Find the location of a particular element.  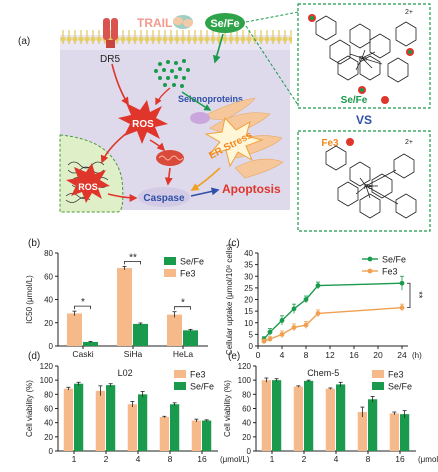

y-tick-label: 0 is located at coordinates (251, 346).